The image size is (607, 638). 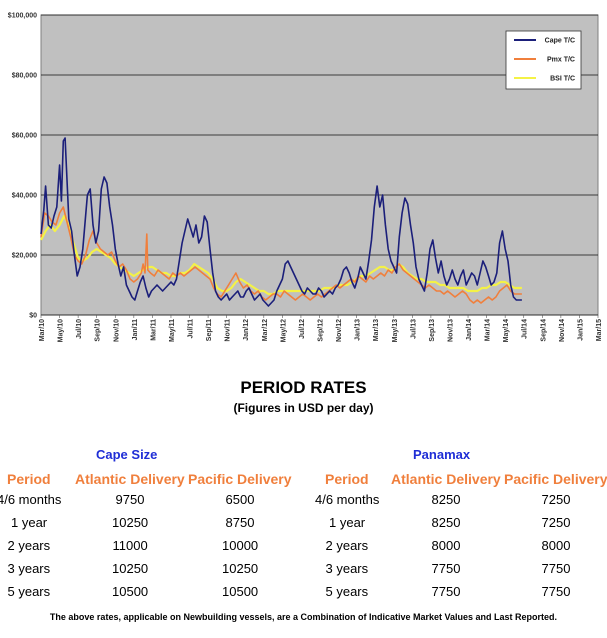 What do you see at coordinates (562, 79) in the screenshot?
I see `legend-label: BSI T/C` at bounding box center [562, 79].